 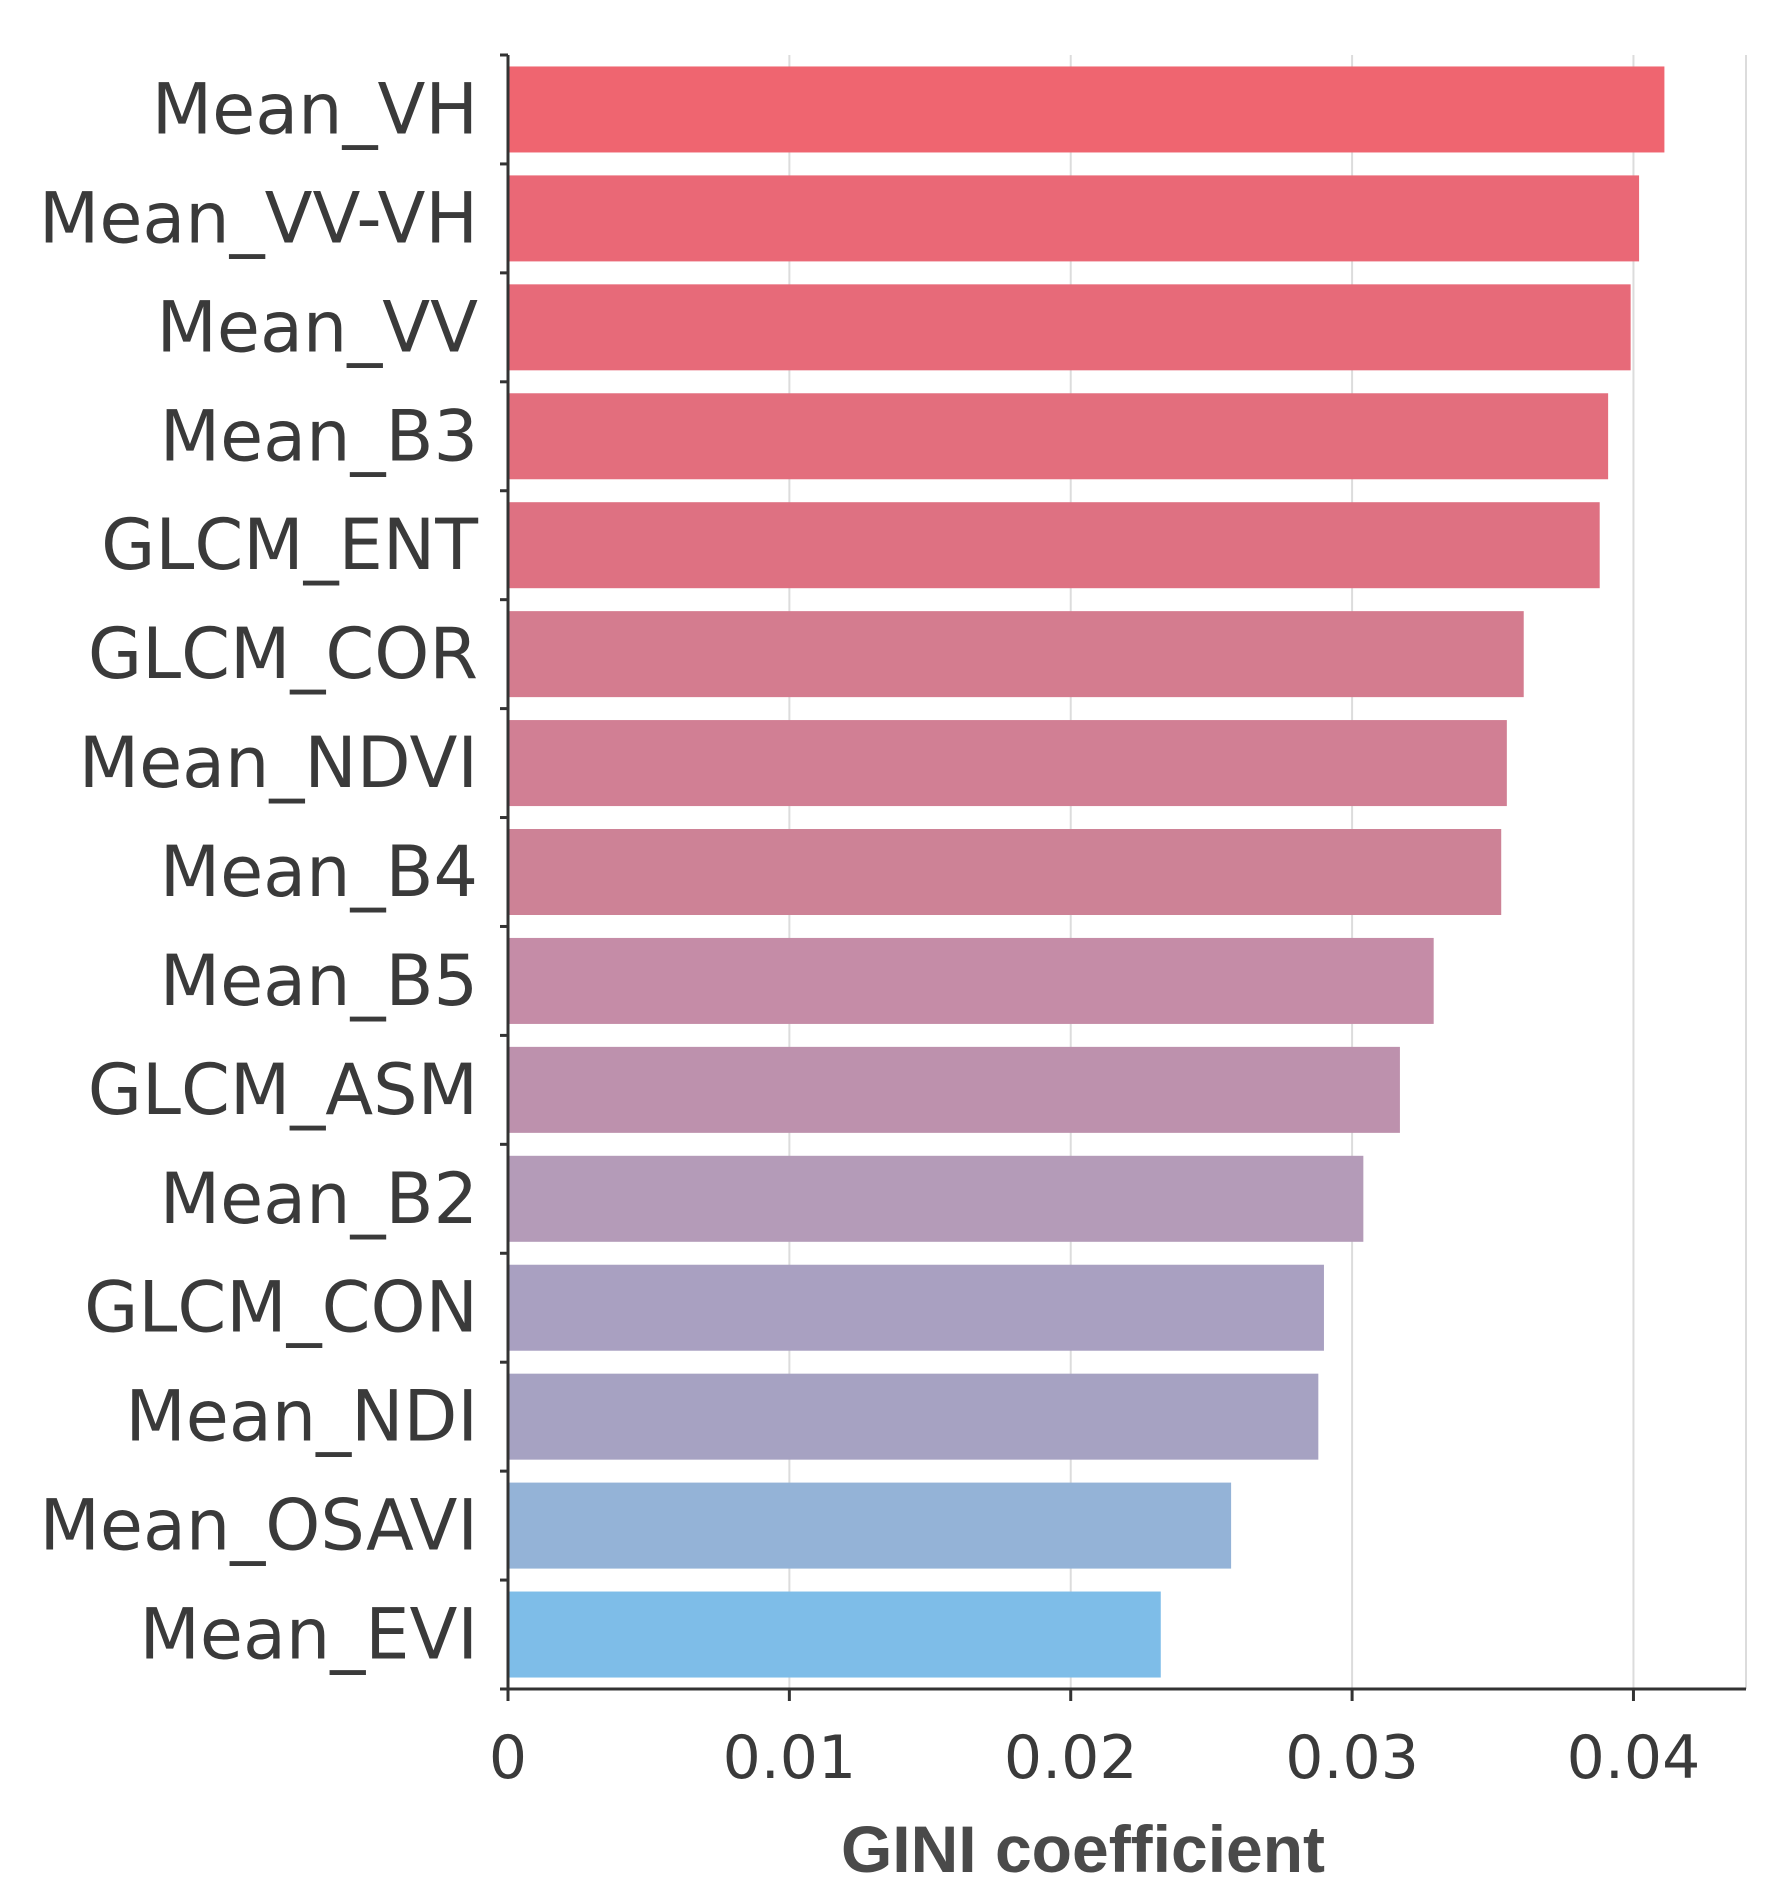 I want to click on x-tick-labels: 0 0.01 0.02 0.03 0.04, so click(x=1094, y=1758).